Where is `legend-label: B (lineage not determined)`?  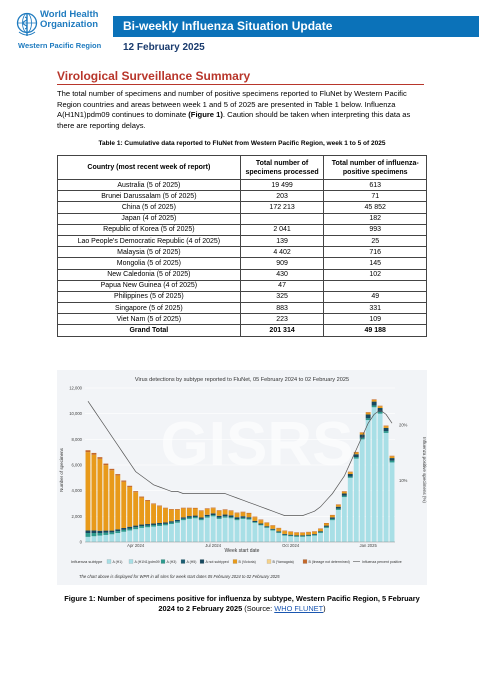
legend-label: B (lineage not determined) is located at coordinates (329, 562).